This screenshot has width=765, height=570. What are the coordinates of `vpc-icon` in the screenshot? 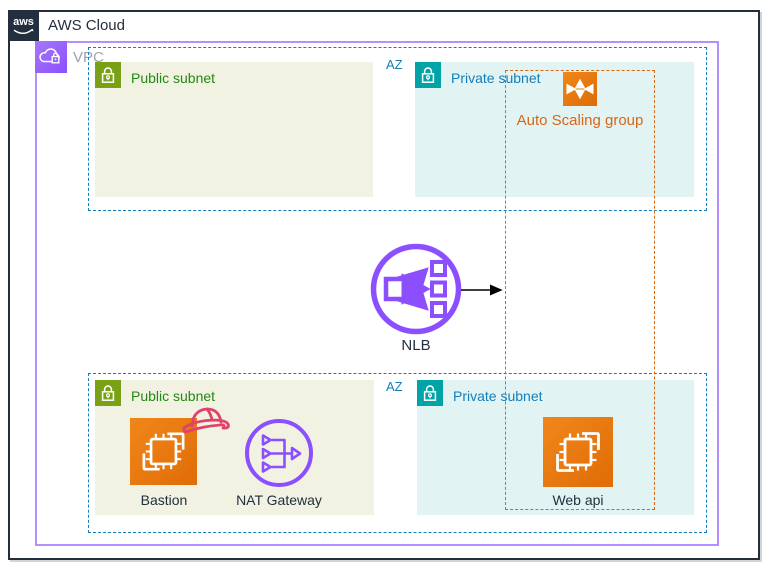 It's located at (51, 57).